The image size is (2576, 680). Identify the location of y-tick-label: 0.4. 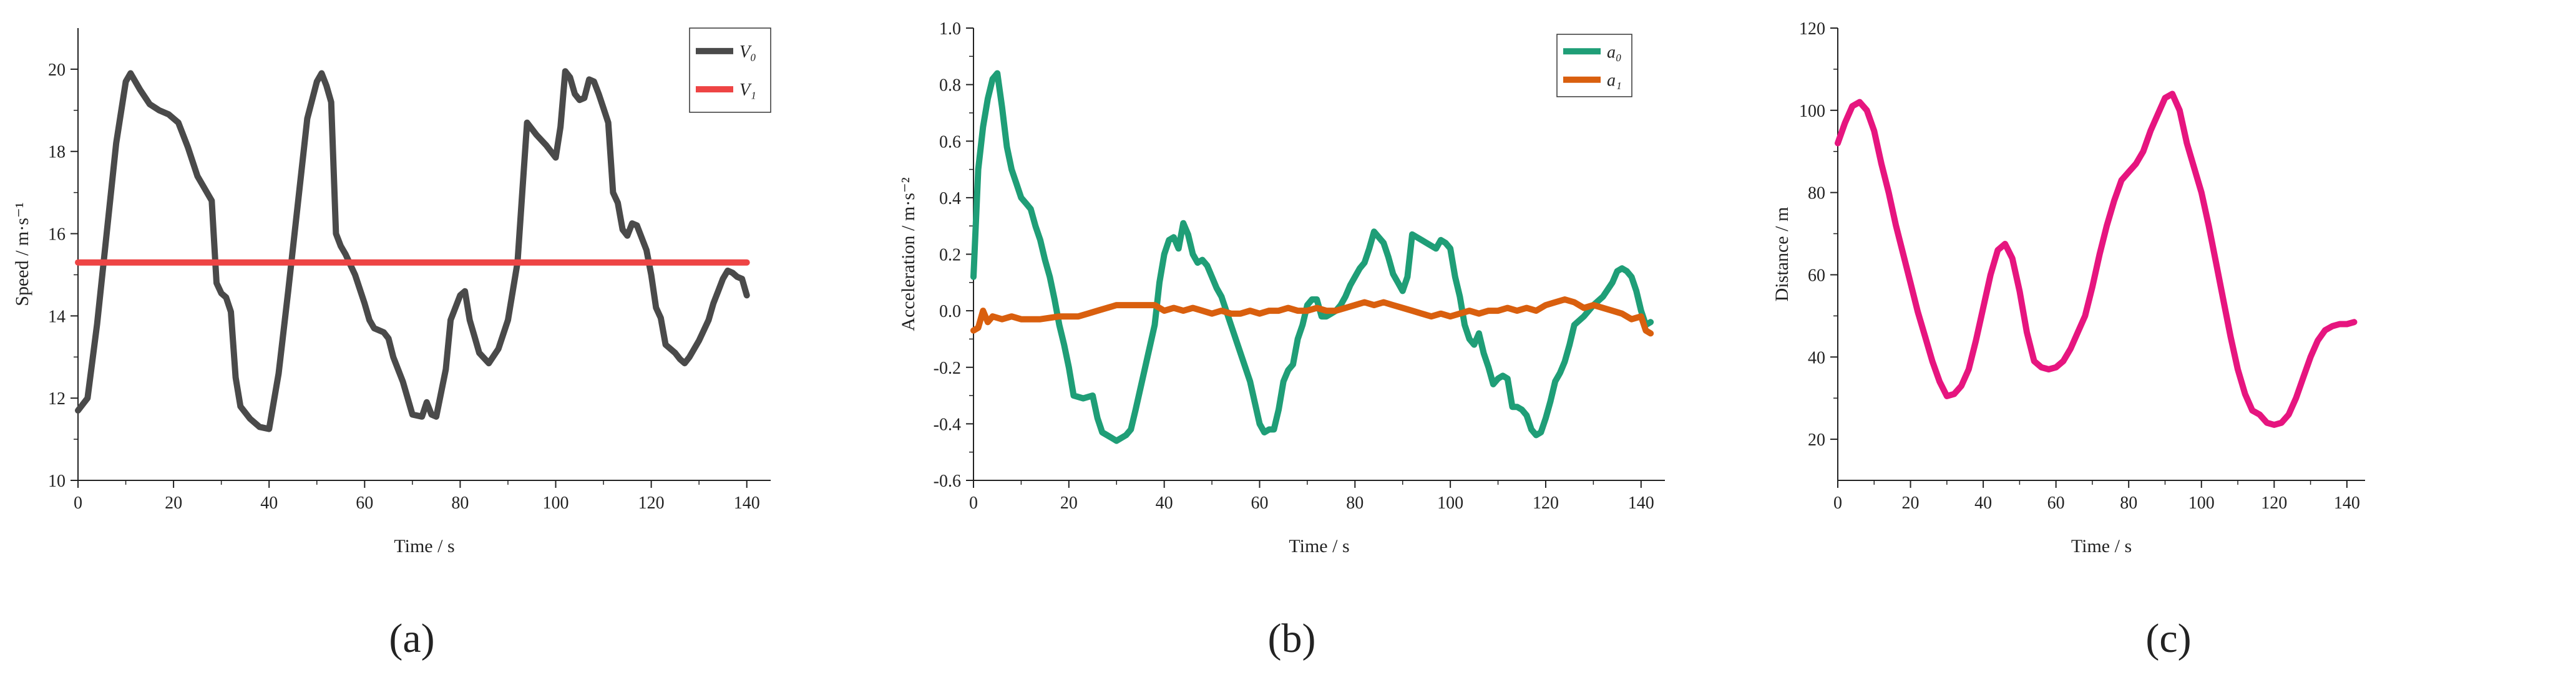
(950, 198).